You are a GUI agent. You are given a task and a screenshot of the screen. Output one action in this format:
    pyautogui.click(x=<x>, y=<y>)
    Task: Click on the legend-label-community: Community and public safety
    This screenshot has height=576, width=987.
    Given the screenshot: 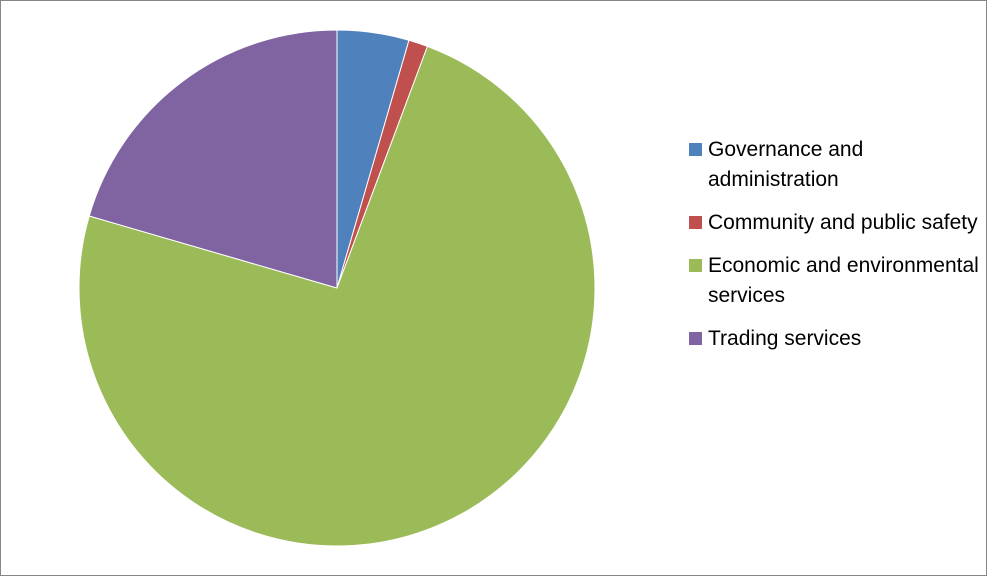 What is the action you would take?
    pyautogui.click(x=843, y=222)
    